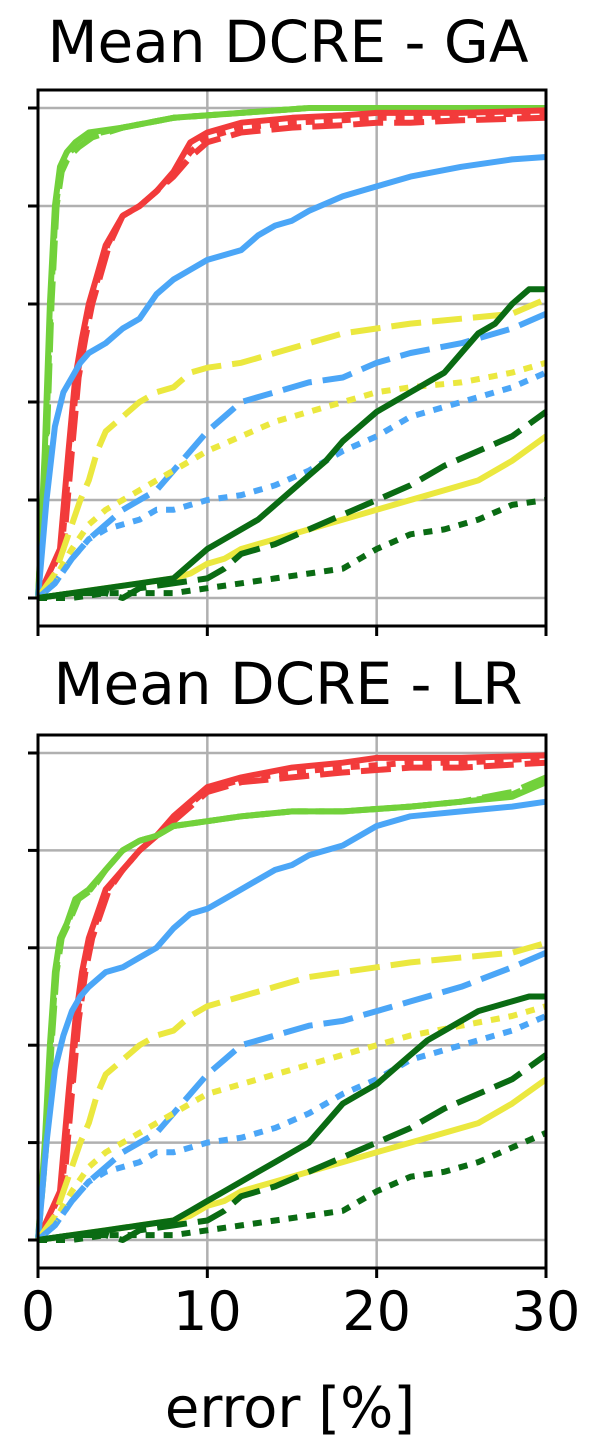  I want to click on x-axis-label: error [%], so click(290, 1408).